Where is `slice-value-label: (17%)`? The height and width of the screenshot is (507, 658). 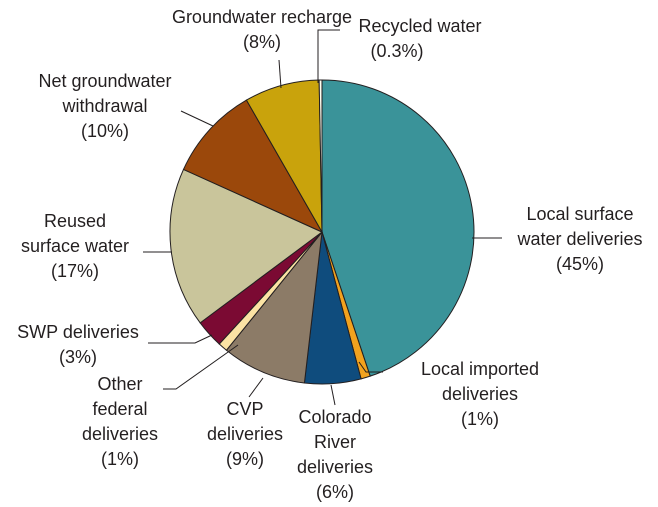 slice-value-label: (17%) is located at coordinates (75, 271).